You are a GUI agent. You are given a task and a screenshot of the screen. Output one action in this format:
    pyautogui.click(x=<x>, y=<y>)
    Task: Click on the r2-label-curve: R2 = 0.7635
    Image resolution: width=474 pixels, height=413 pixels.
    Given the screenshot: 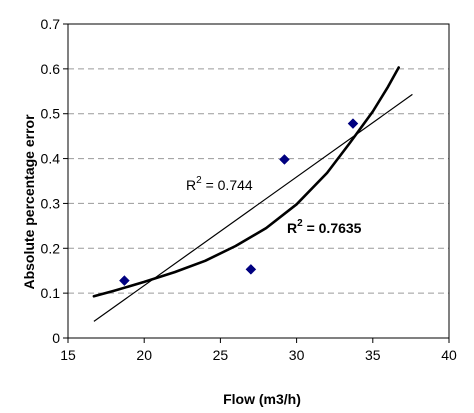 What is the action you would take?
    pyautogui.click(x=324, y=227)
    